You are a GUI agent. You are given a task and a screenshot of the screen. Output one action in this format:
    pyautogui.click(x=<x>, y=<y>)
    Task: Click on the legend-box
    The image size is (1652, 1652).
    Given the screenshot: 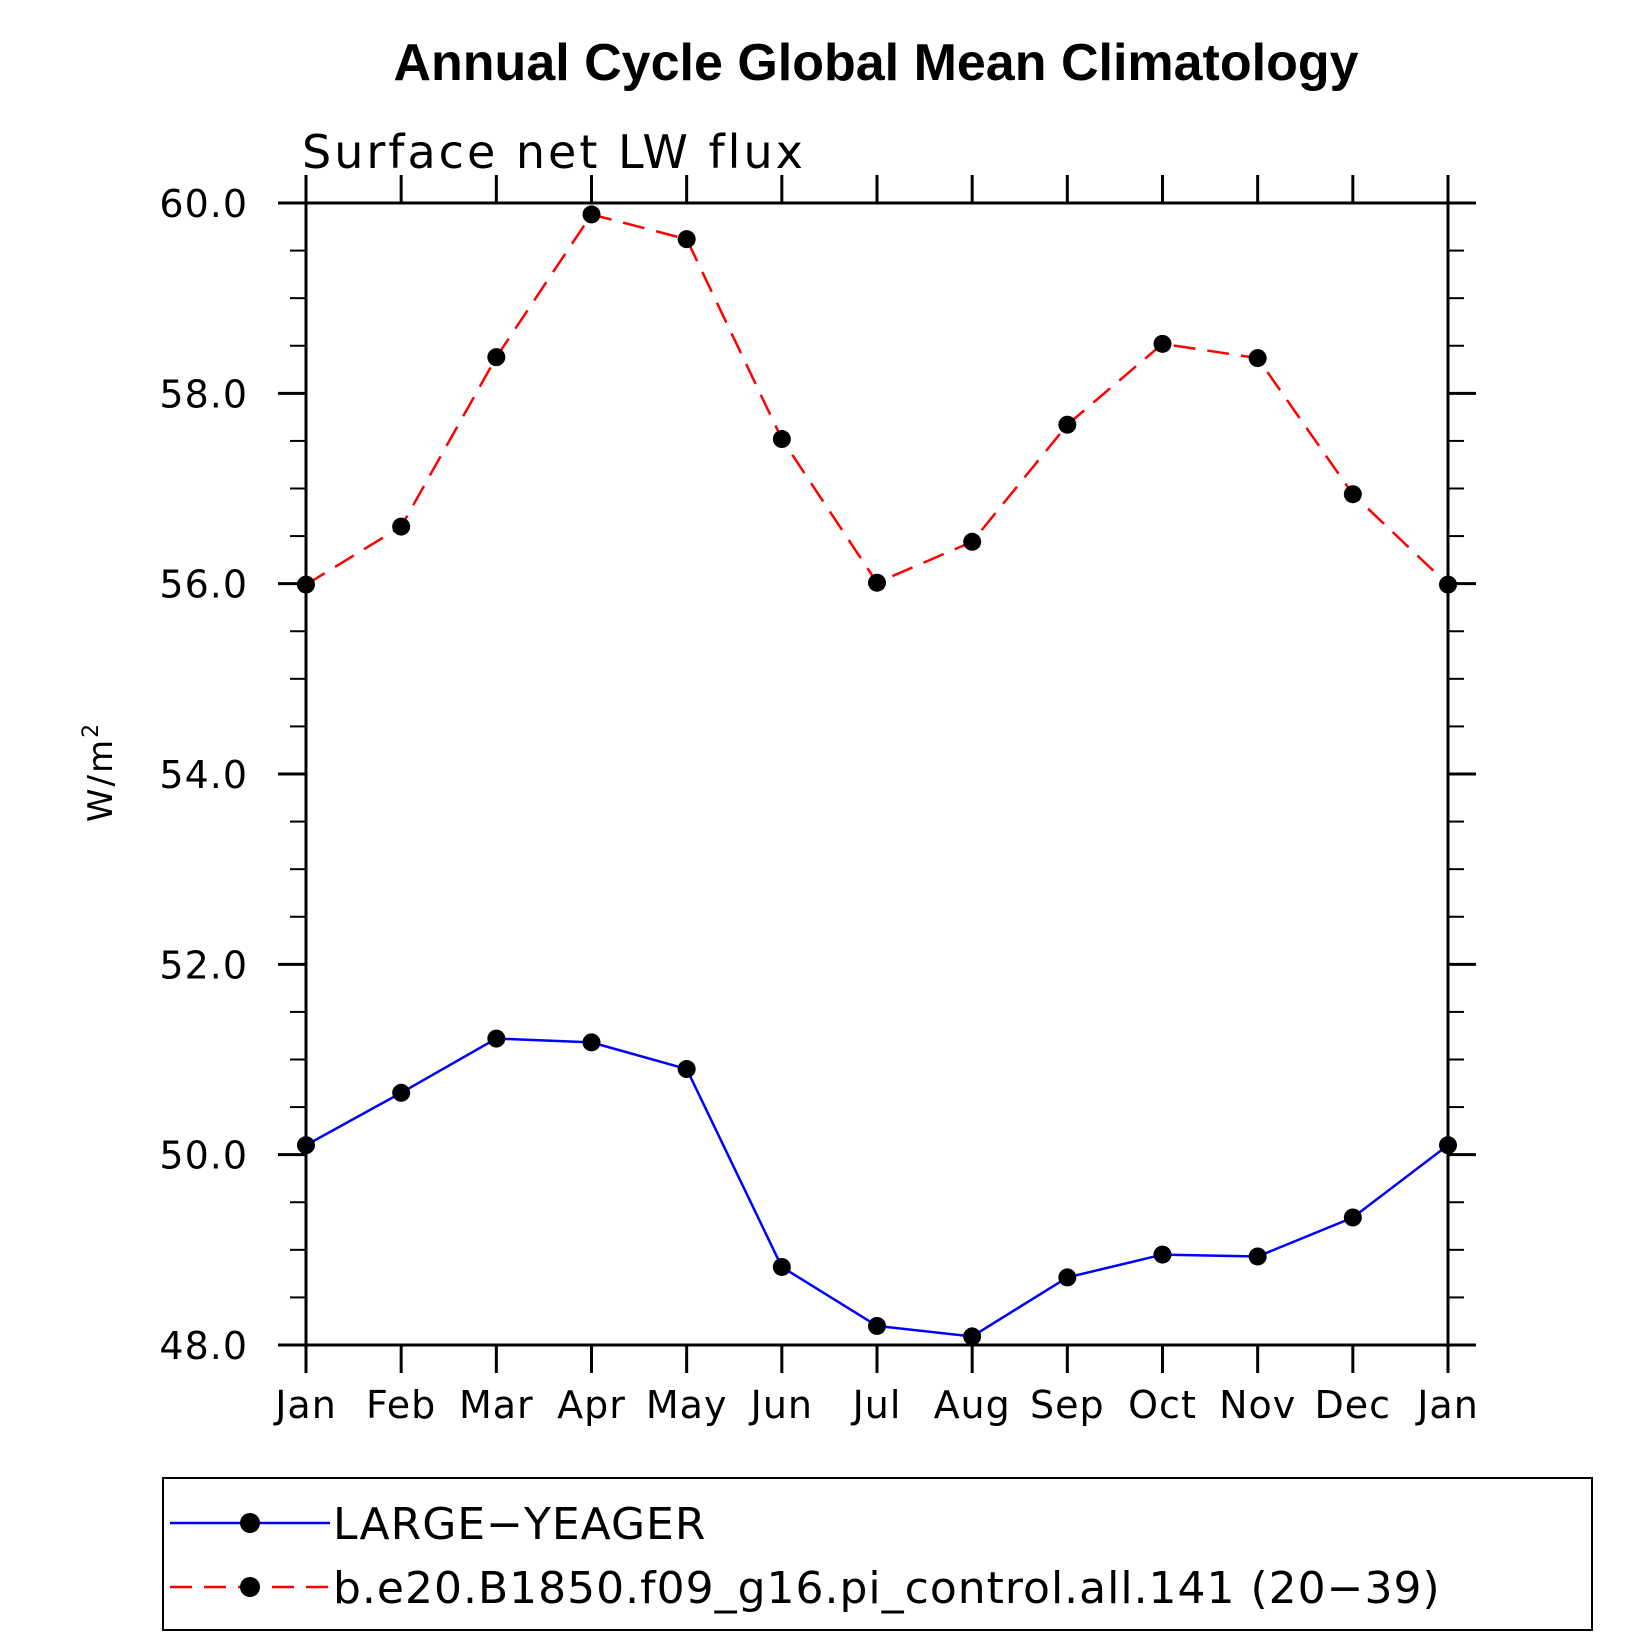 What is the action you would take?
    pyautogui.click(x=877, y=1554)
    